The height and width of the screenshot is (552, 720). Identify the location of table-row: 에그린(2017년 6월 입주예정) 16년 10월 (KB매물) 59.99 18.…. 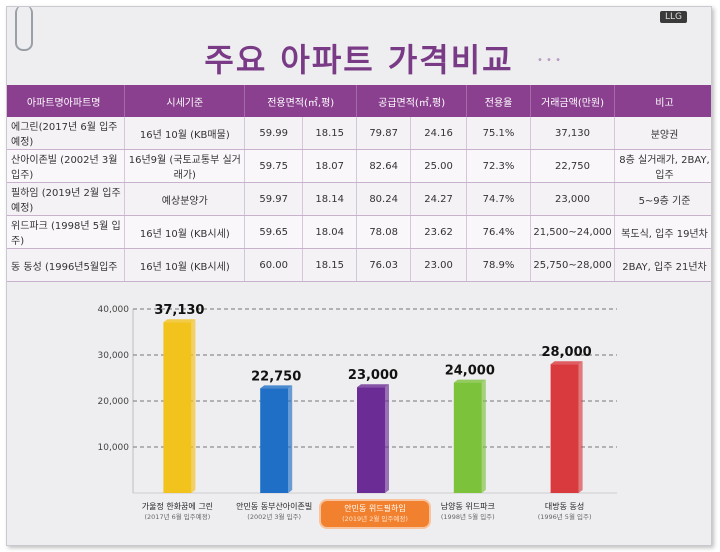
(359, 133).